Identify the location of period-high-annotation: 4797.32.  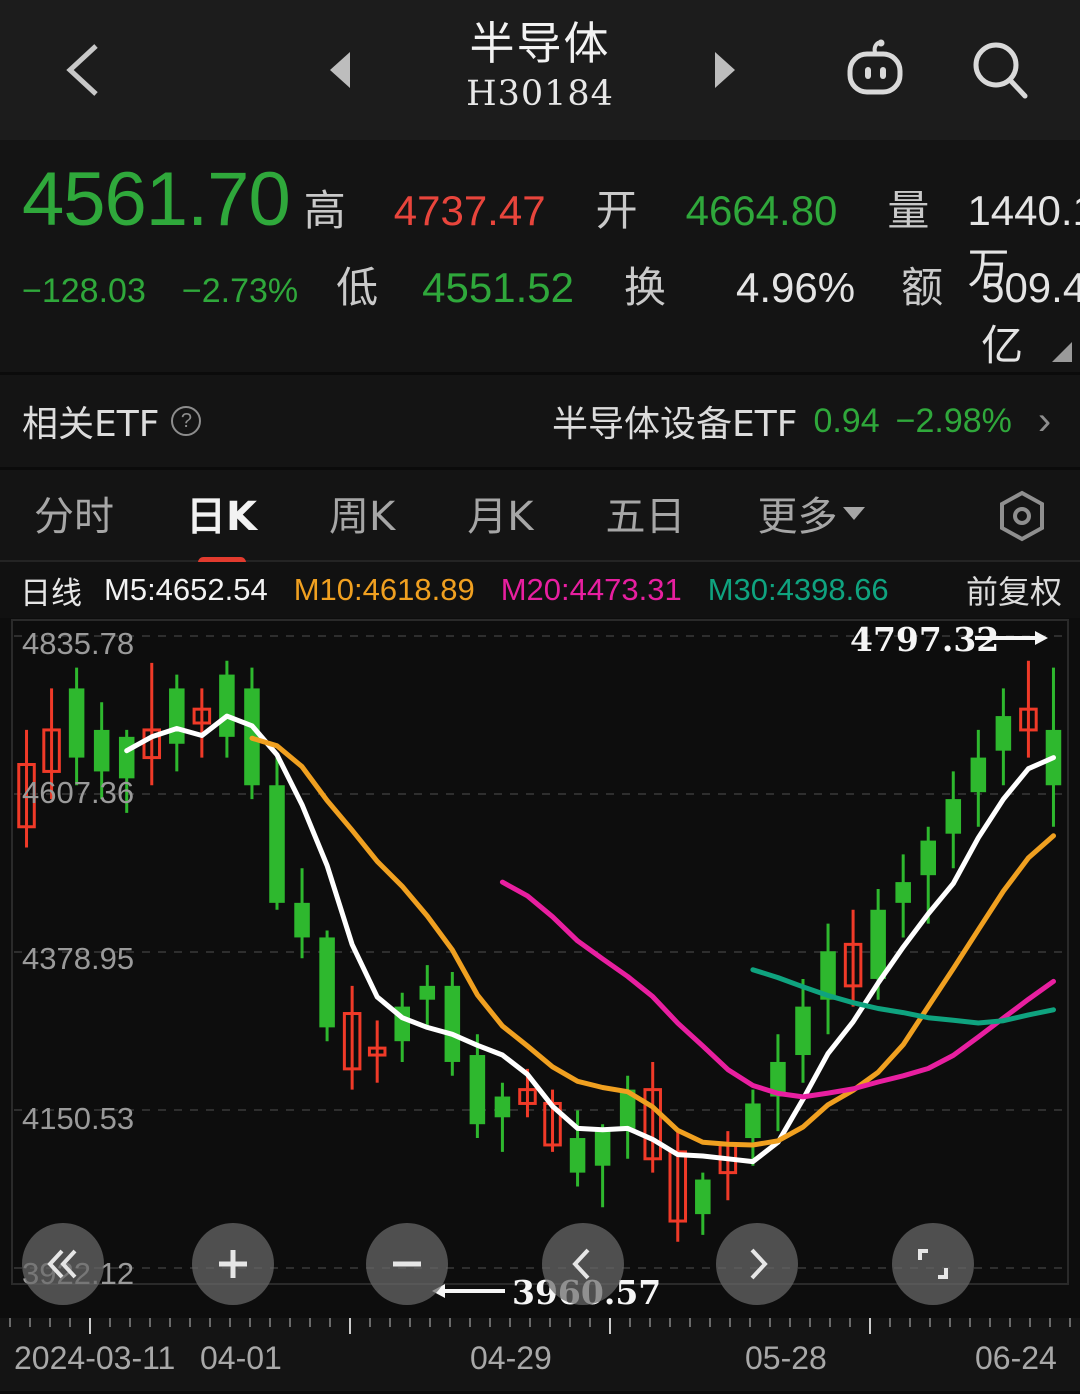
(925, 639).